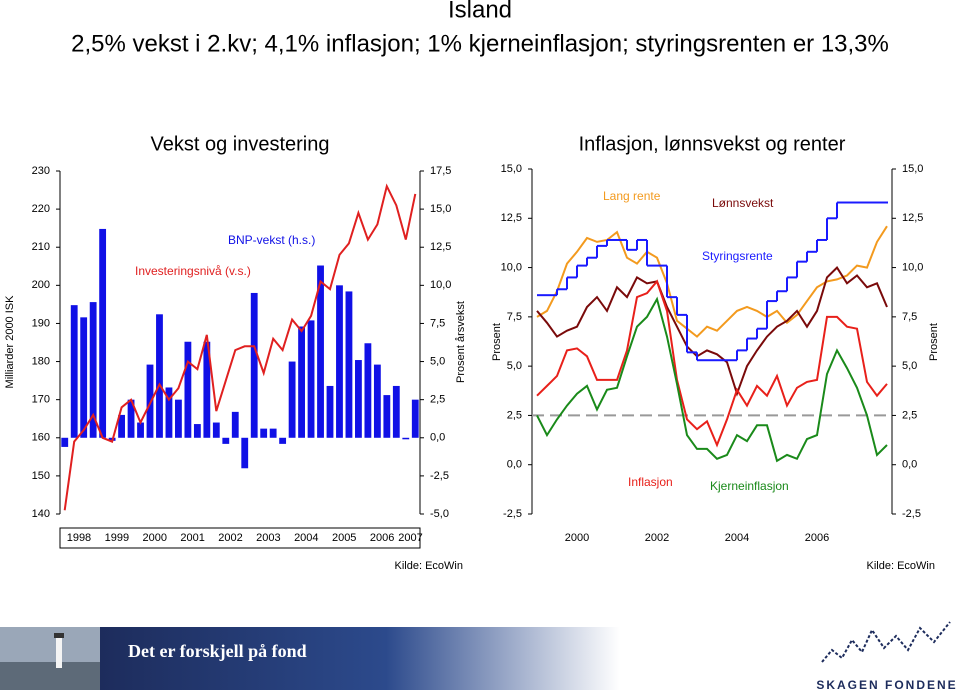  I want to click on series-label: Lønnsvekst, so click(743, 203).